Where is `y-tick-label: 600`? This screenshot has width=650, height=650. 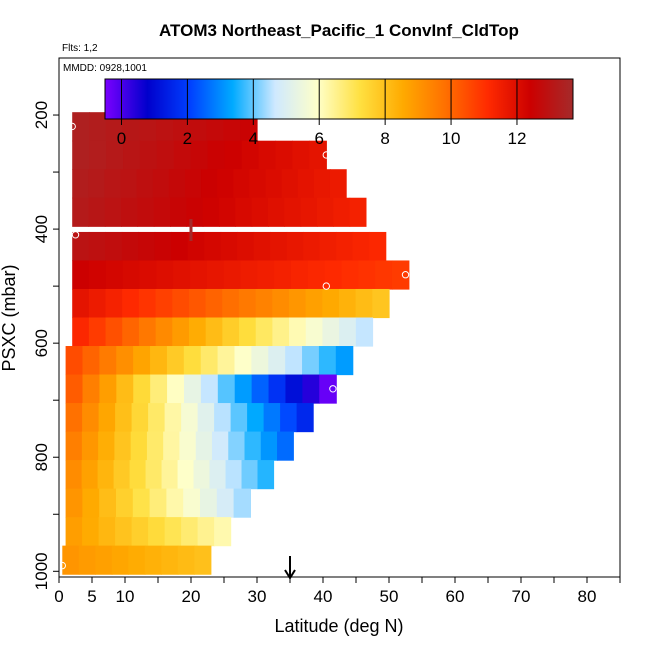 y-tick-label: 600 is located at coordinates (41, 343).